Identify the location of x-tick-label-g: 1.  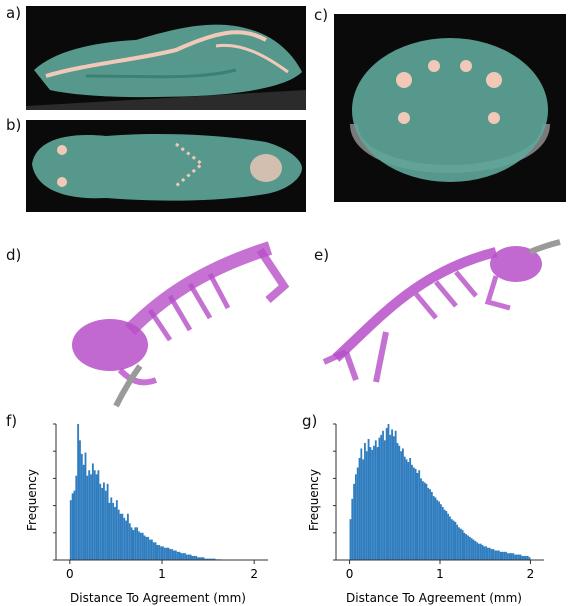
(440, 574).